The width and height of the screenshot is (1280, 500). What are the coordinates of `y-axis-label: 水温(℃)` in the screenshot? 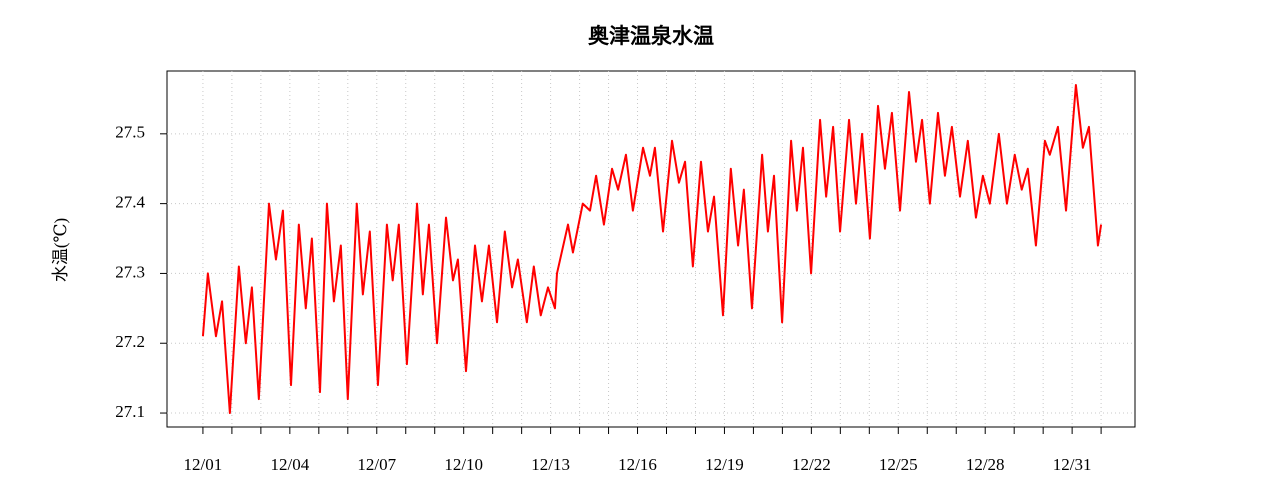 It's located at (60, 250).